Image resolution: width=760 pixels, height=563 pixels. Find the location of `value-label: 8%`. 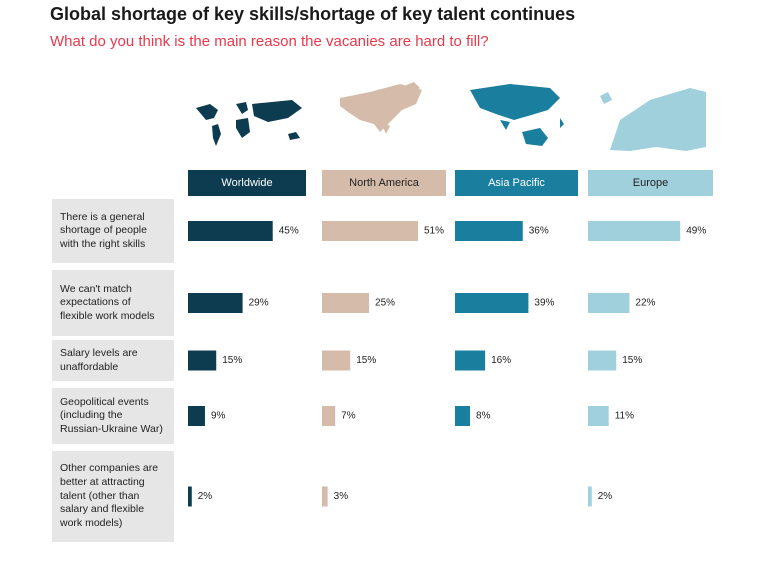

value-label: 8% is located at coordinates (483, 416).